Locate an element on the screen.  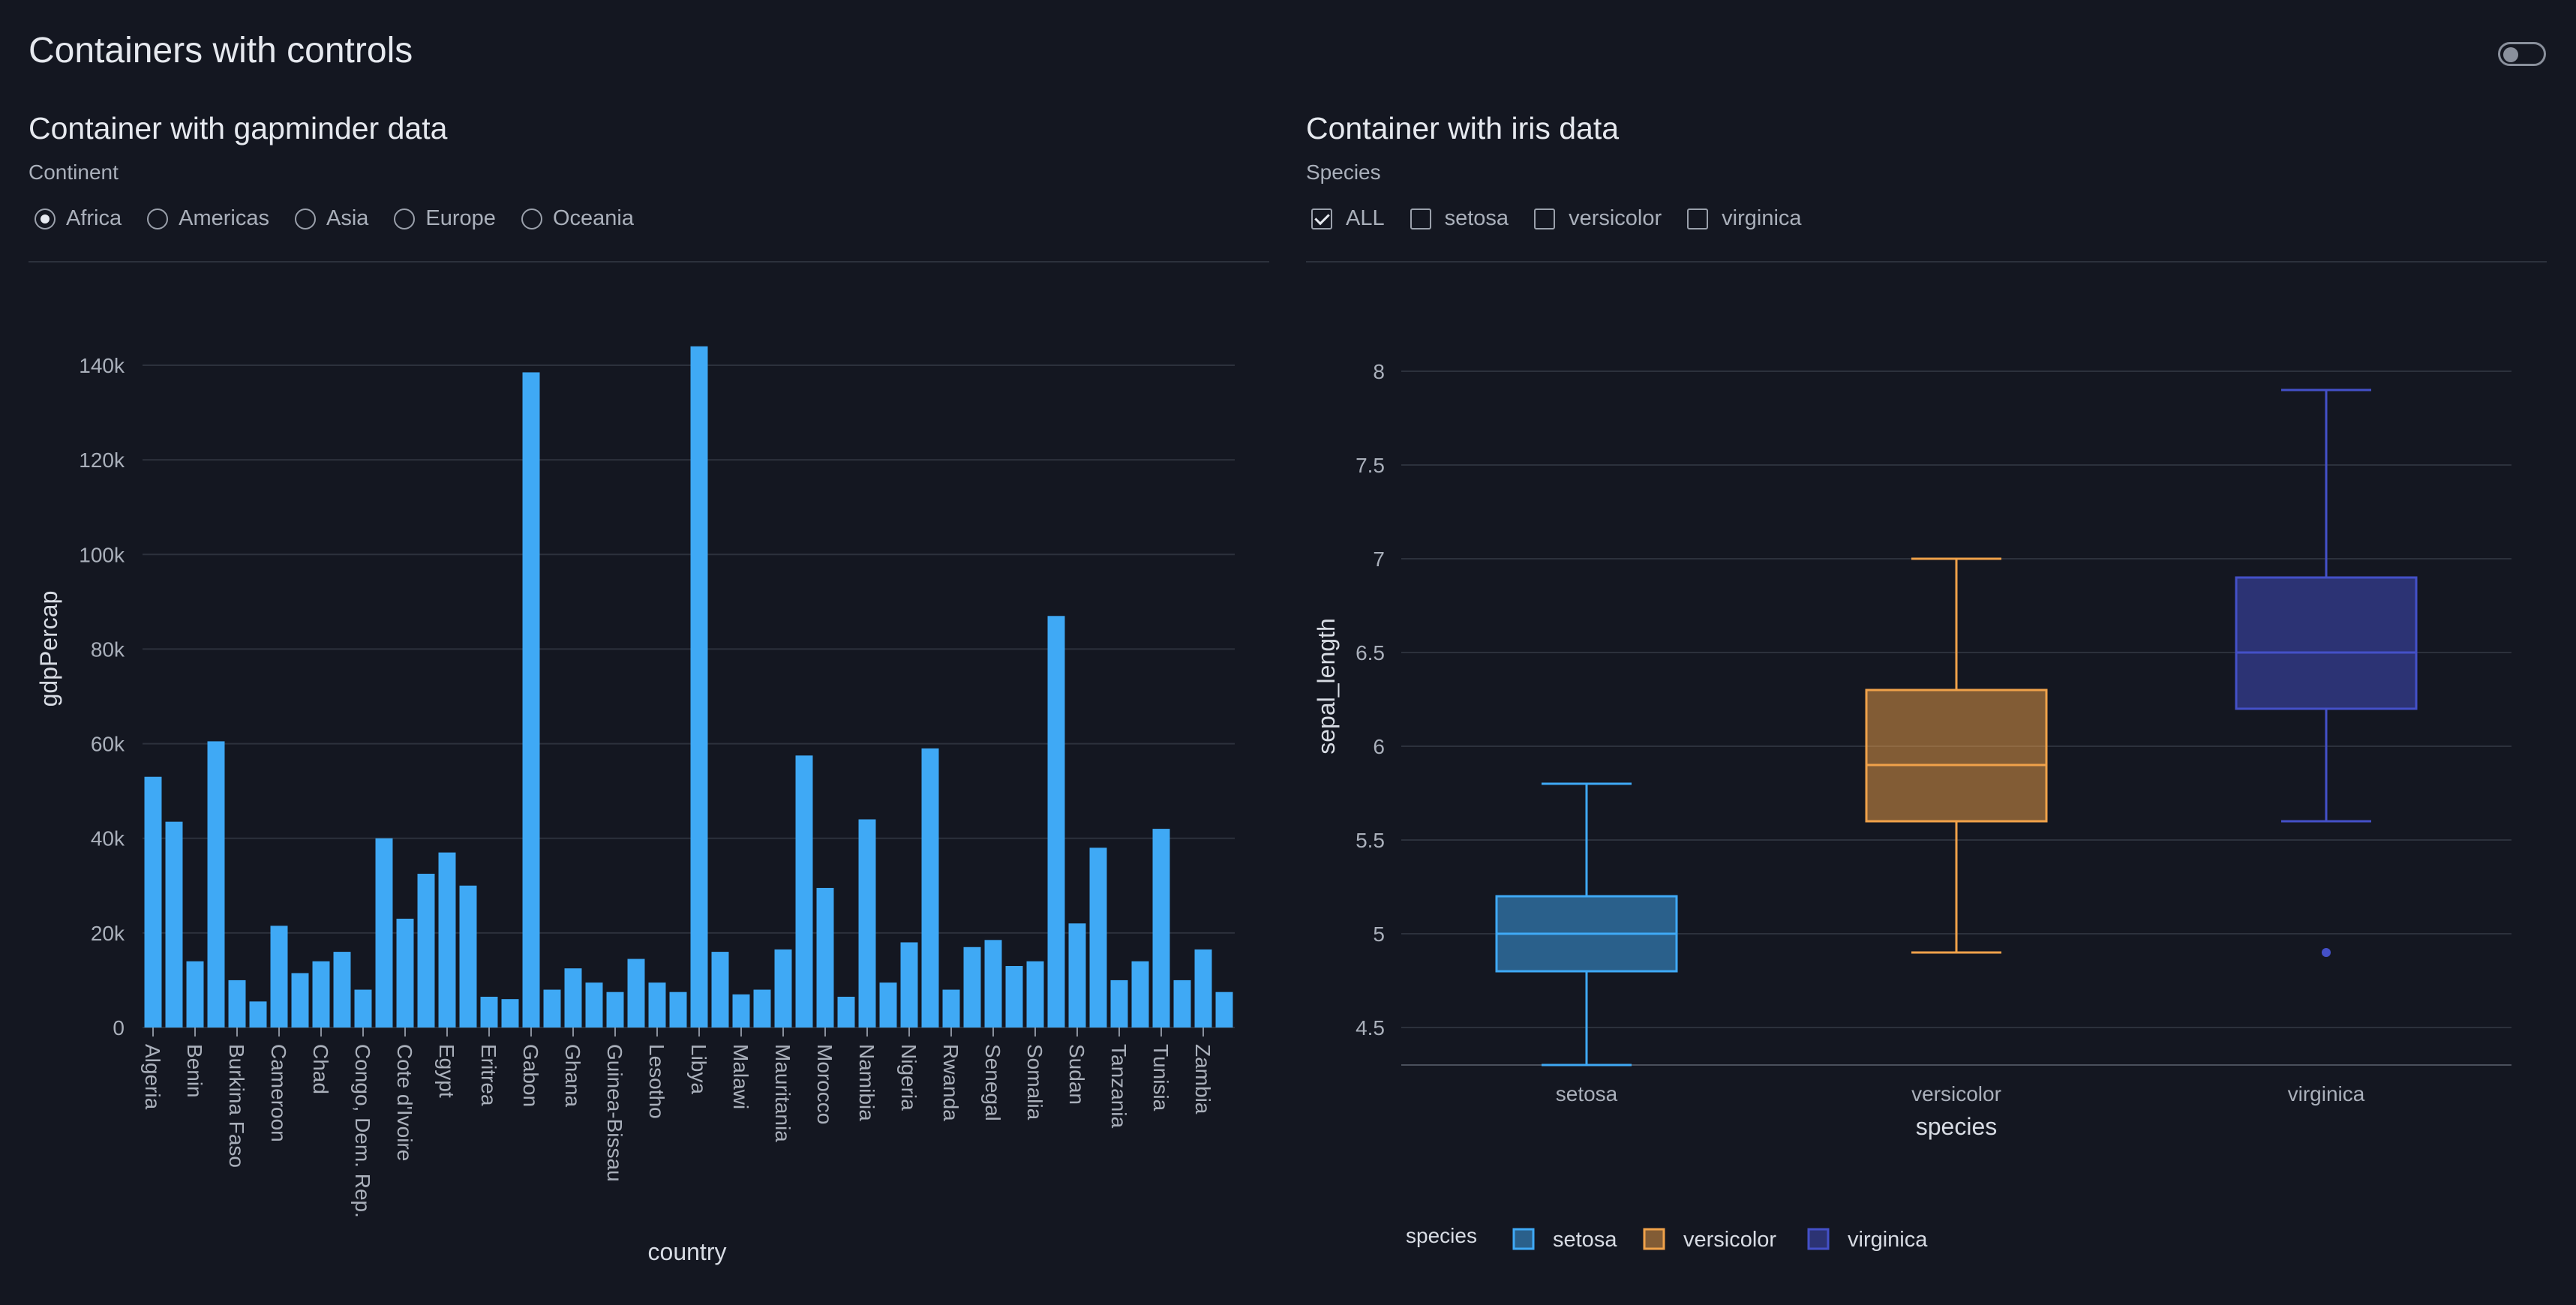
x-tick-label: Tunisia is located at coordinates (1160, 1078).